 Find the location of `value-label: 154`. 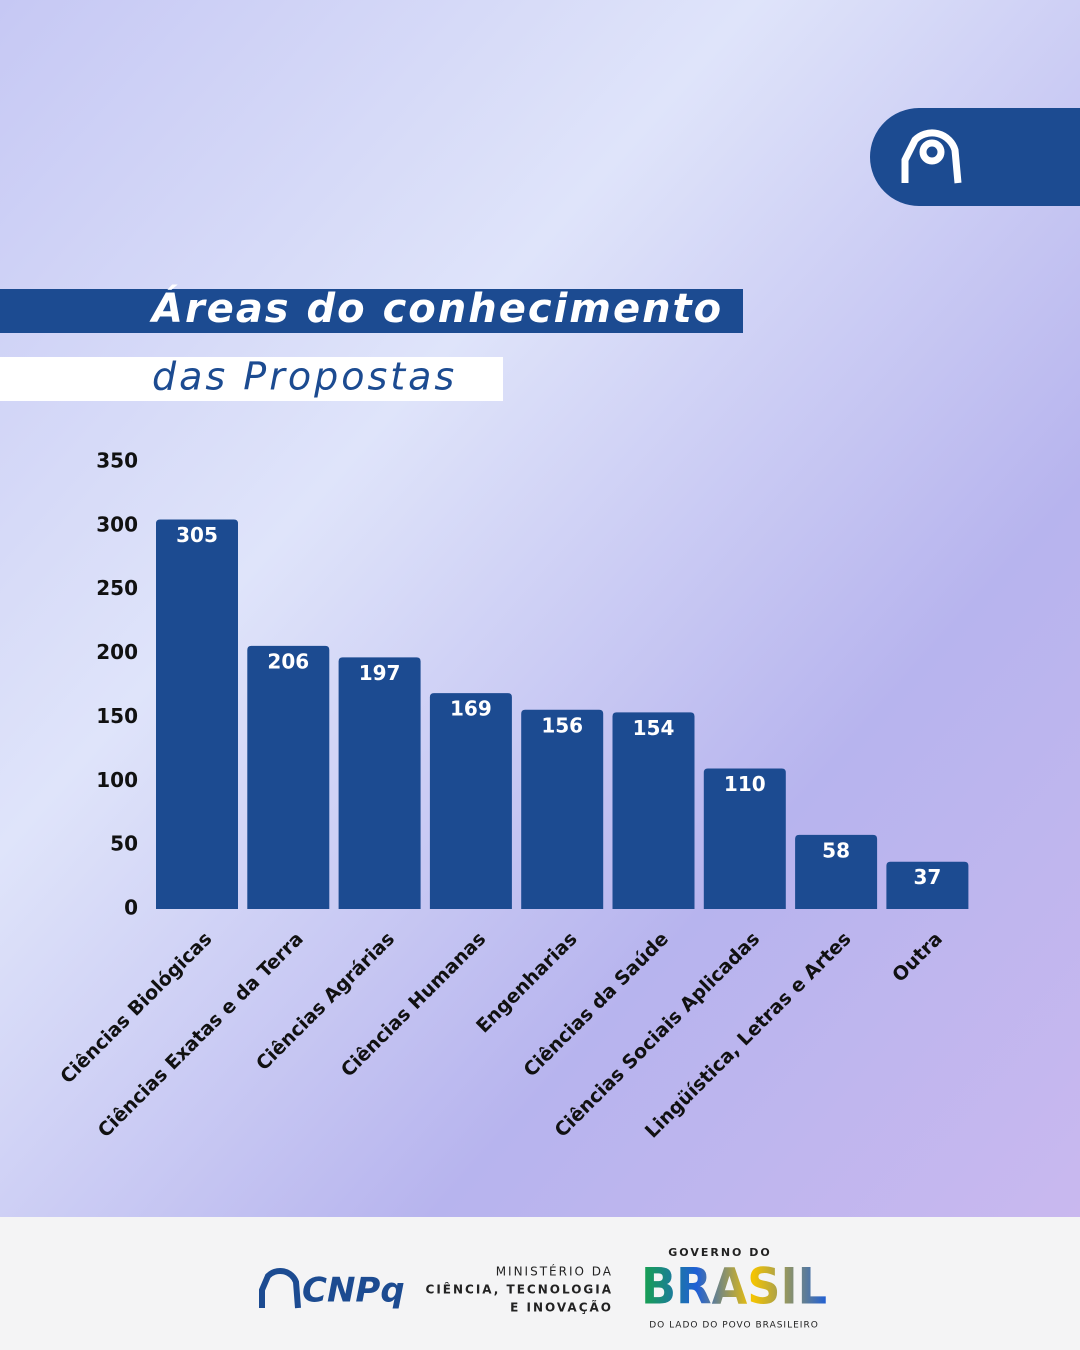

value-label: 154 is located at coordinates (654, 728).